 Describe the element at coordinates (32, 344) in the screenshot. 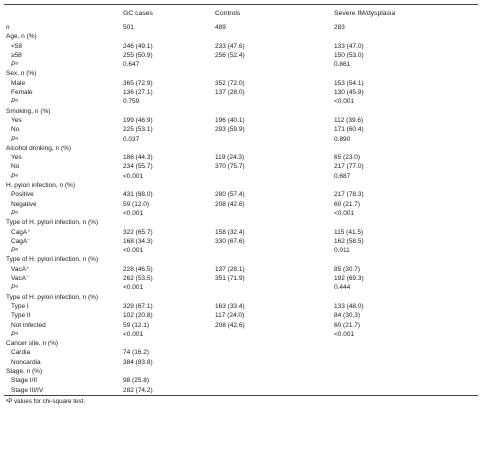

I see `row-label: Cancer site, n (%)` at that location.